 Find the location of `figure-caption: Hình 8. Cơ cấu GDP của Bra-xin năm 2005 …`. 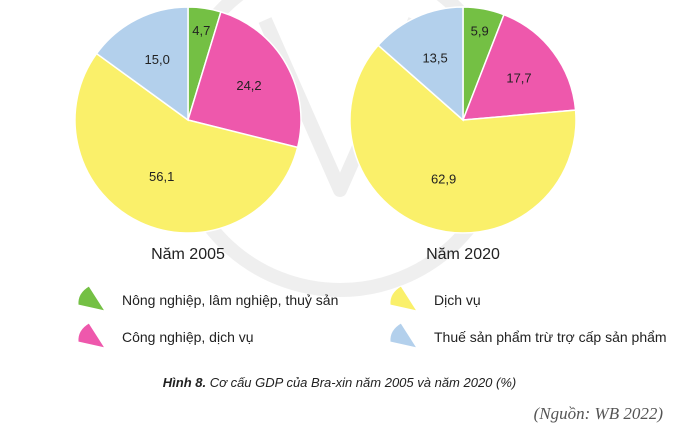

figure-caption: Hình 8. Cơ cấu GDP của Bra-xin năm 2005 … is located at coordinates (339, 382).